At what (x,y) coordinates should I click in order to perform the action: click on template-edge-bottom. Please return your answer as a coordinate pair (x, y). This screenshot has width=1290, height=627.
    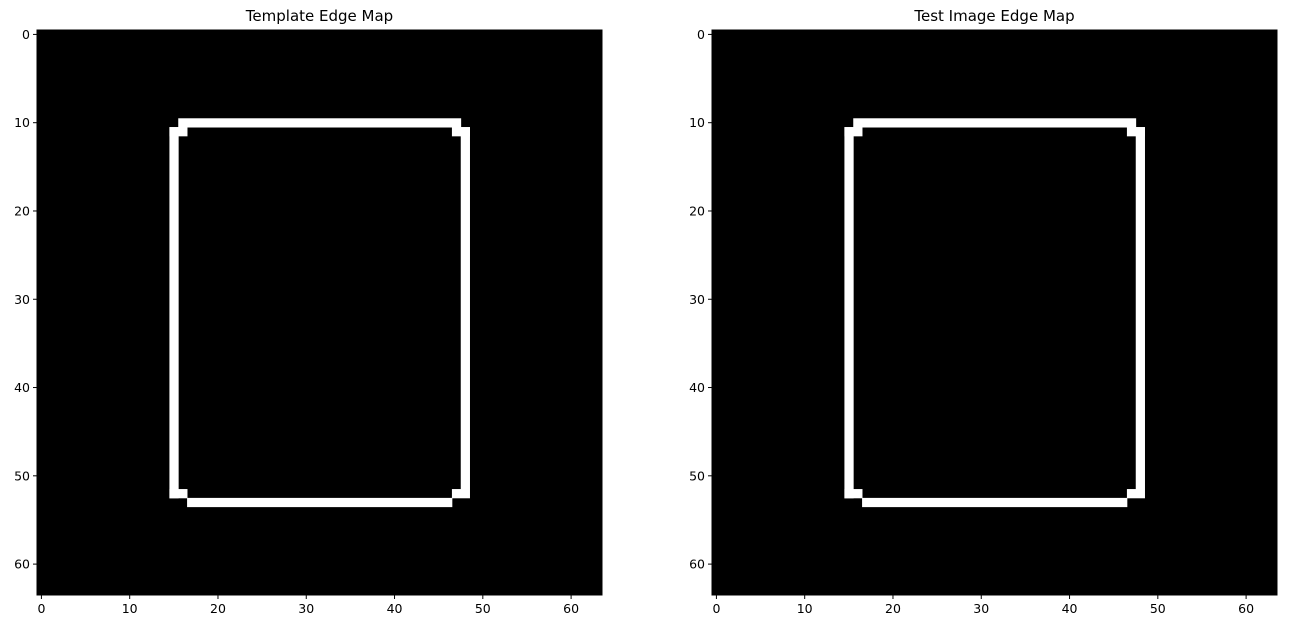
    Looking at the image, I should click on (320, 502).